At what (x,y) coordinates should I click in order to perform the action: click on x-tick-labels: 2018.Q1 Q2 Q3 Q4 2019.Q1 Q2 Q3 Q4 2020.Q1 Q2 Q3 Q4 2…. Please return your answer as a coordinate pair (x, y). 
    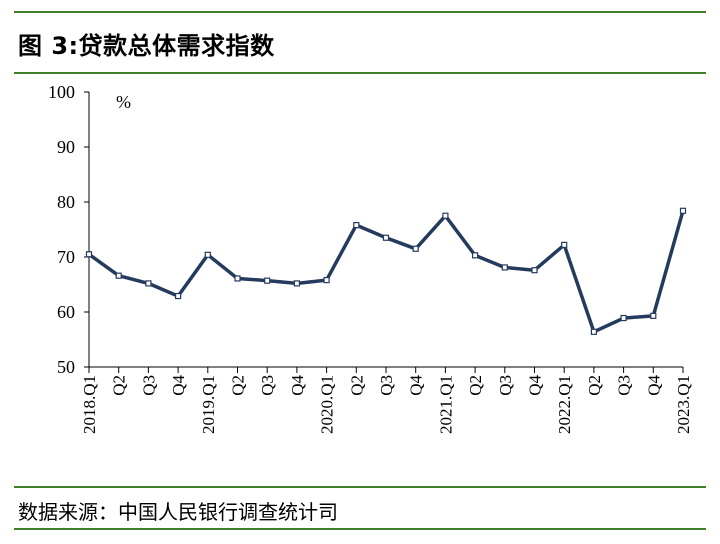
    Looking at the image, I should click on (386, 405).